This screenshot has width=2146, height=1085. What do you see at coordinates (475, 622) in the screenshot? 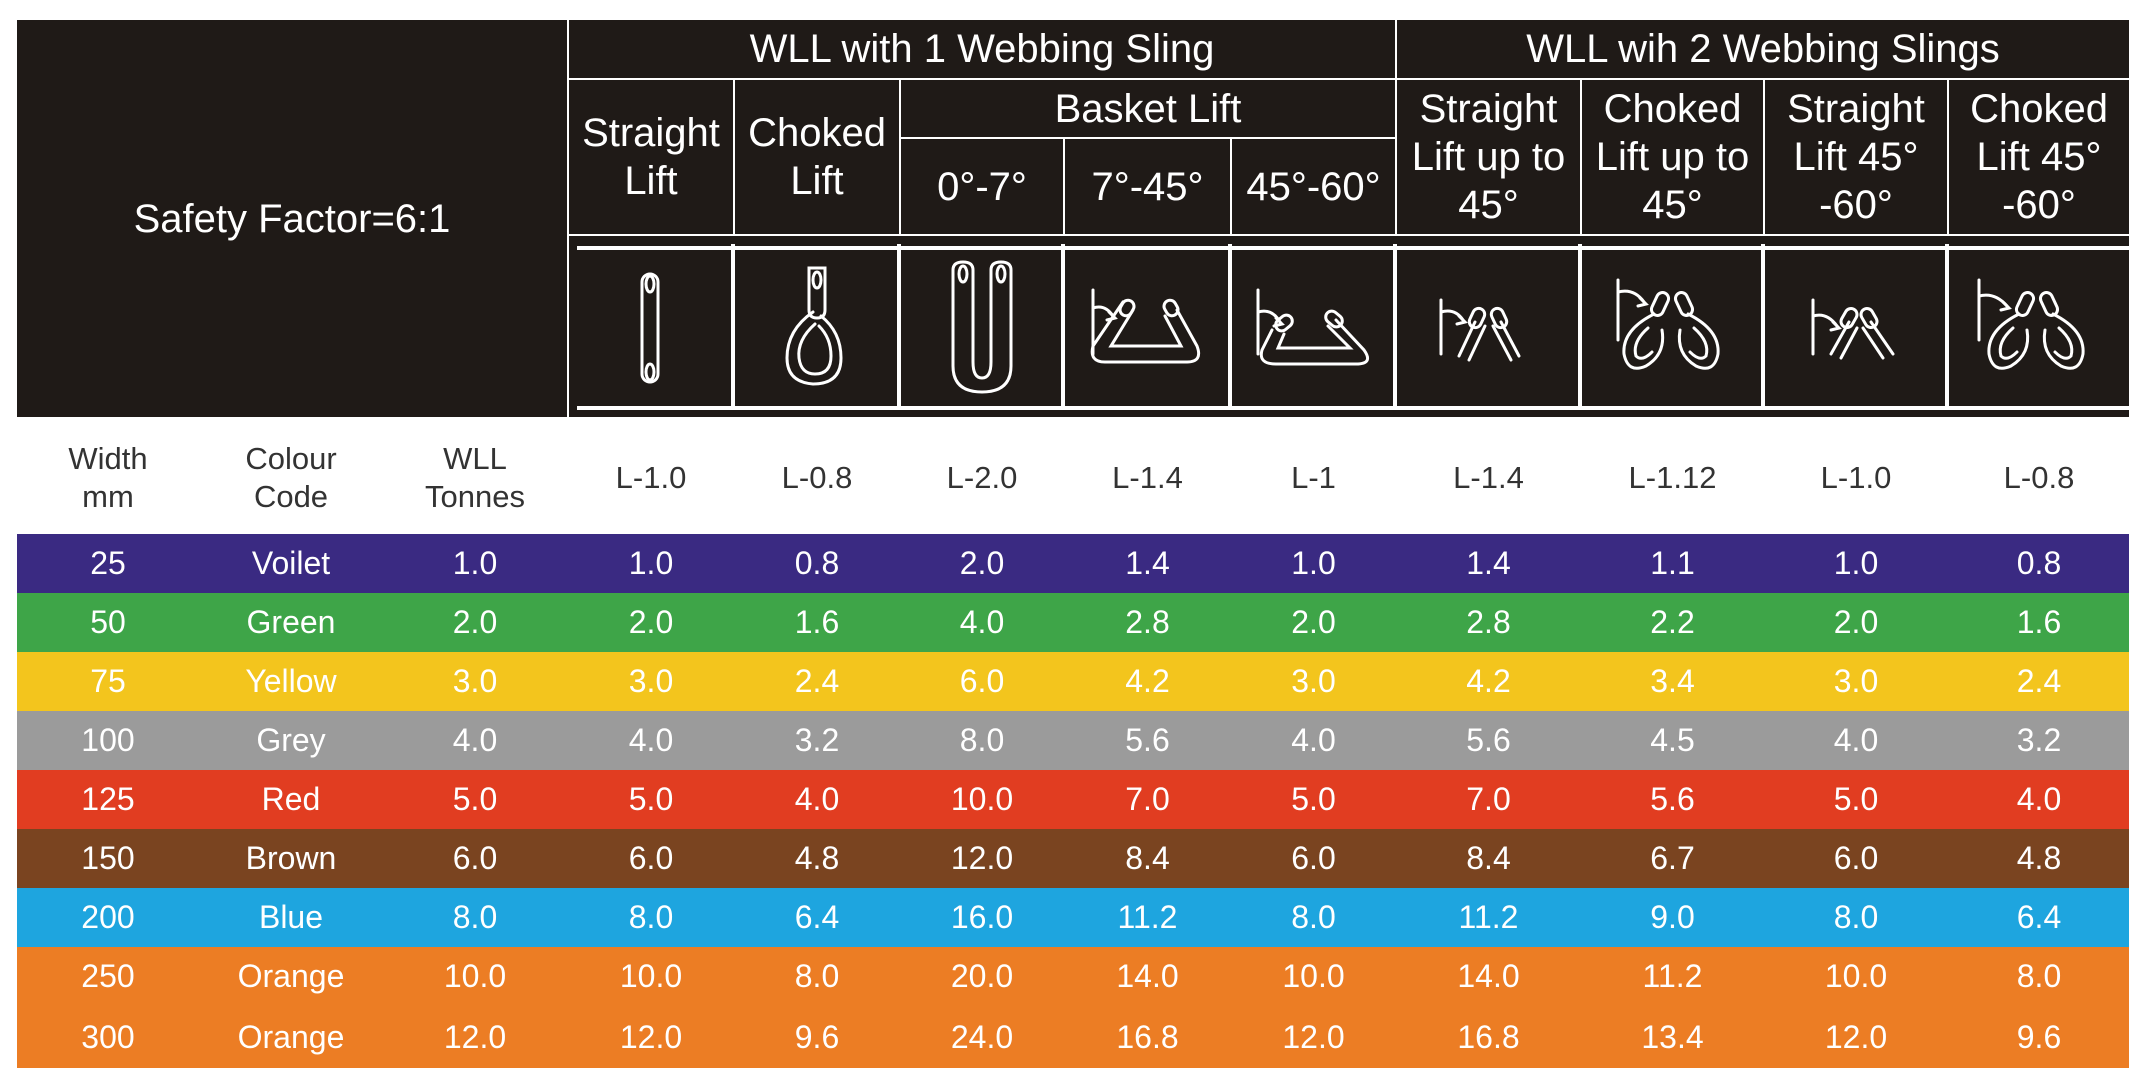
I see `wll-tonnes-cell: 2.0` at bounding box center [475, 622].